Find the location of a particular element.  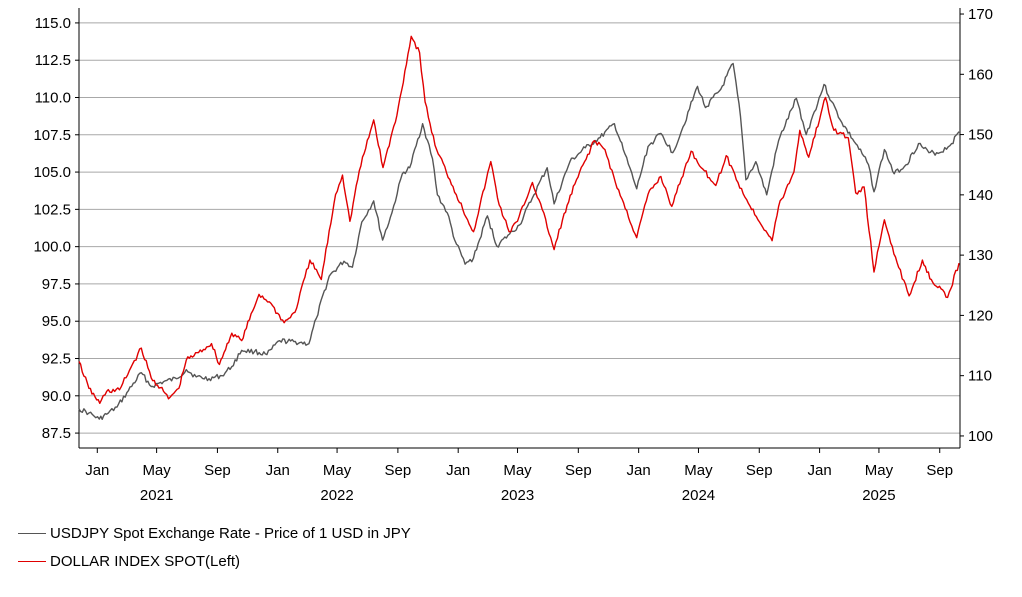

legend-item-dollar-index: DOLLAR INDEX SPOT(Left) is located at coordinates (129, 561).